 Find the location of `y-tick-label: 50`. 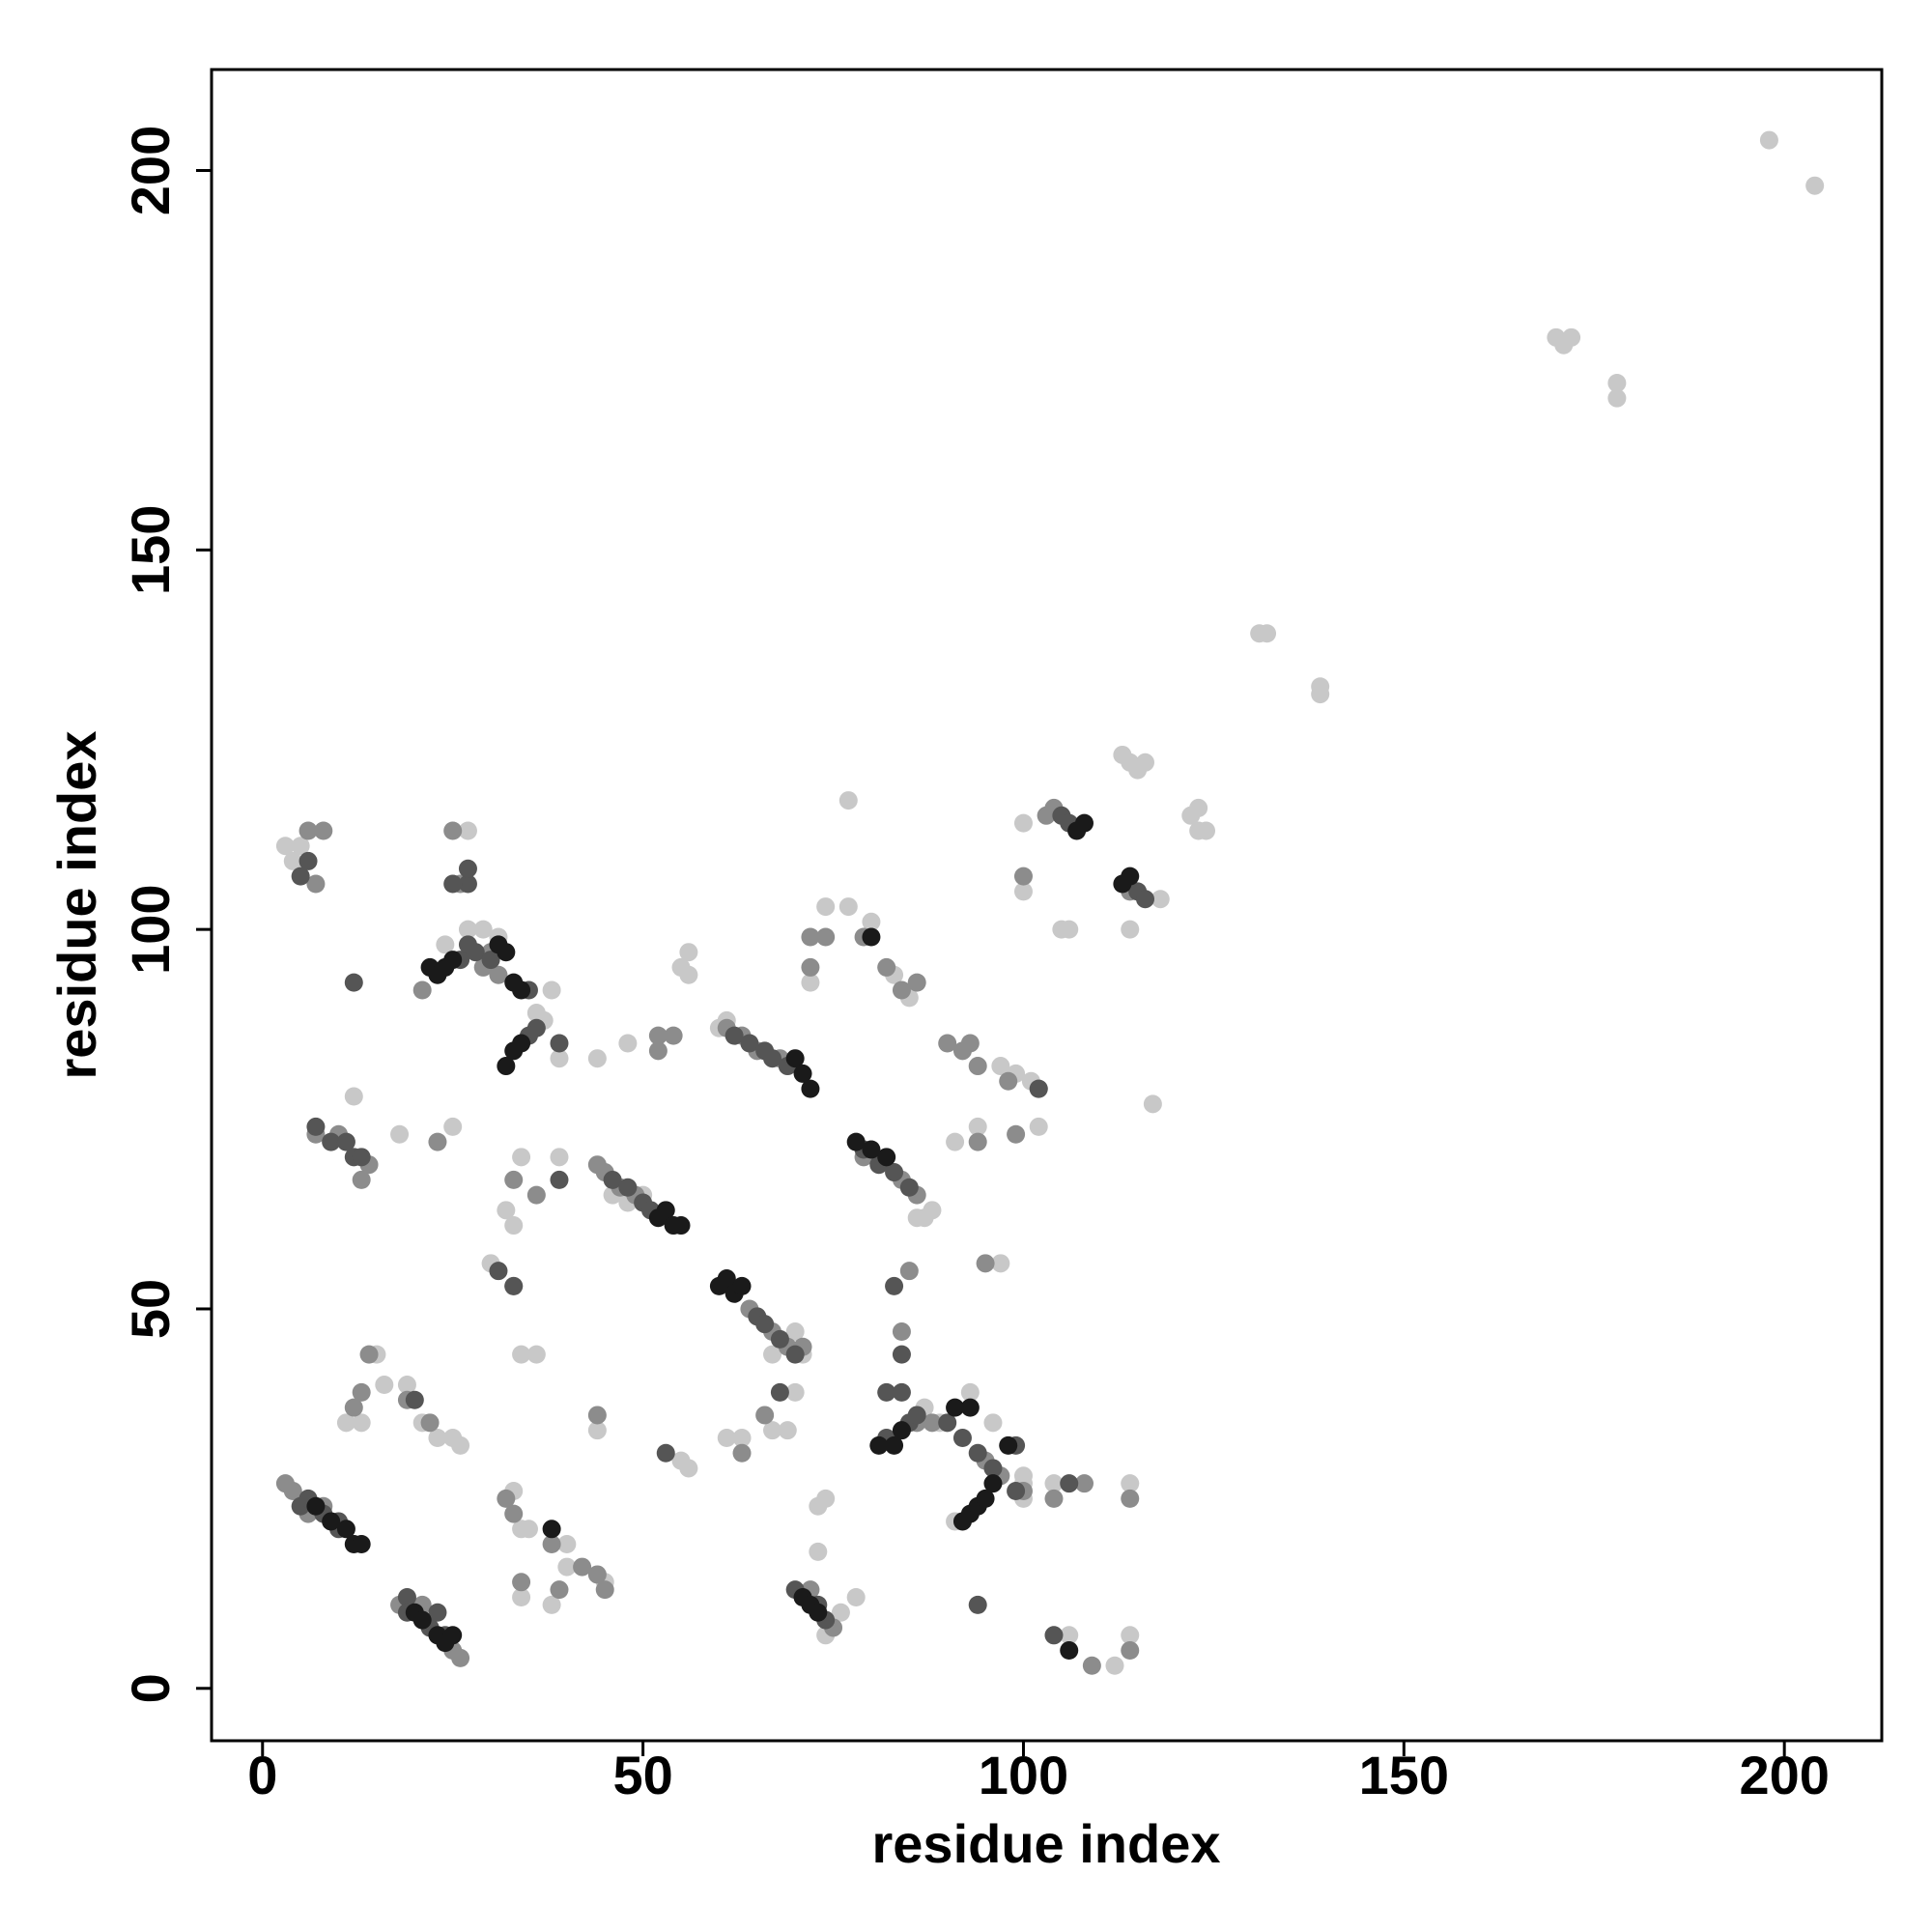

y-tick-label: 50 is located at coordinates (150, 1309).